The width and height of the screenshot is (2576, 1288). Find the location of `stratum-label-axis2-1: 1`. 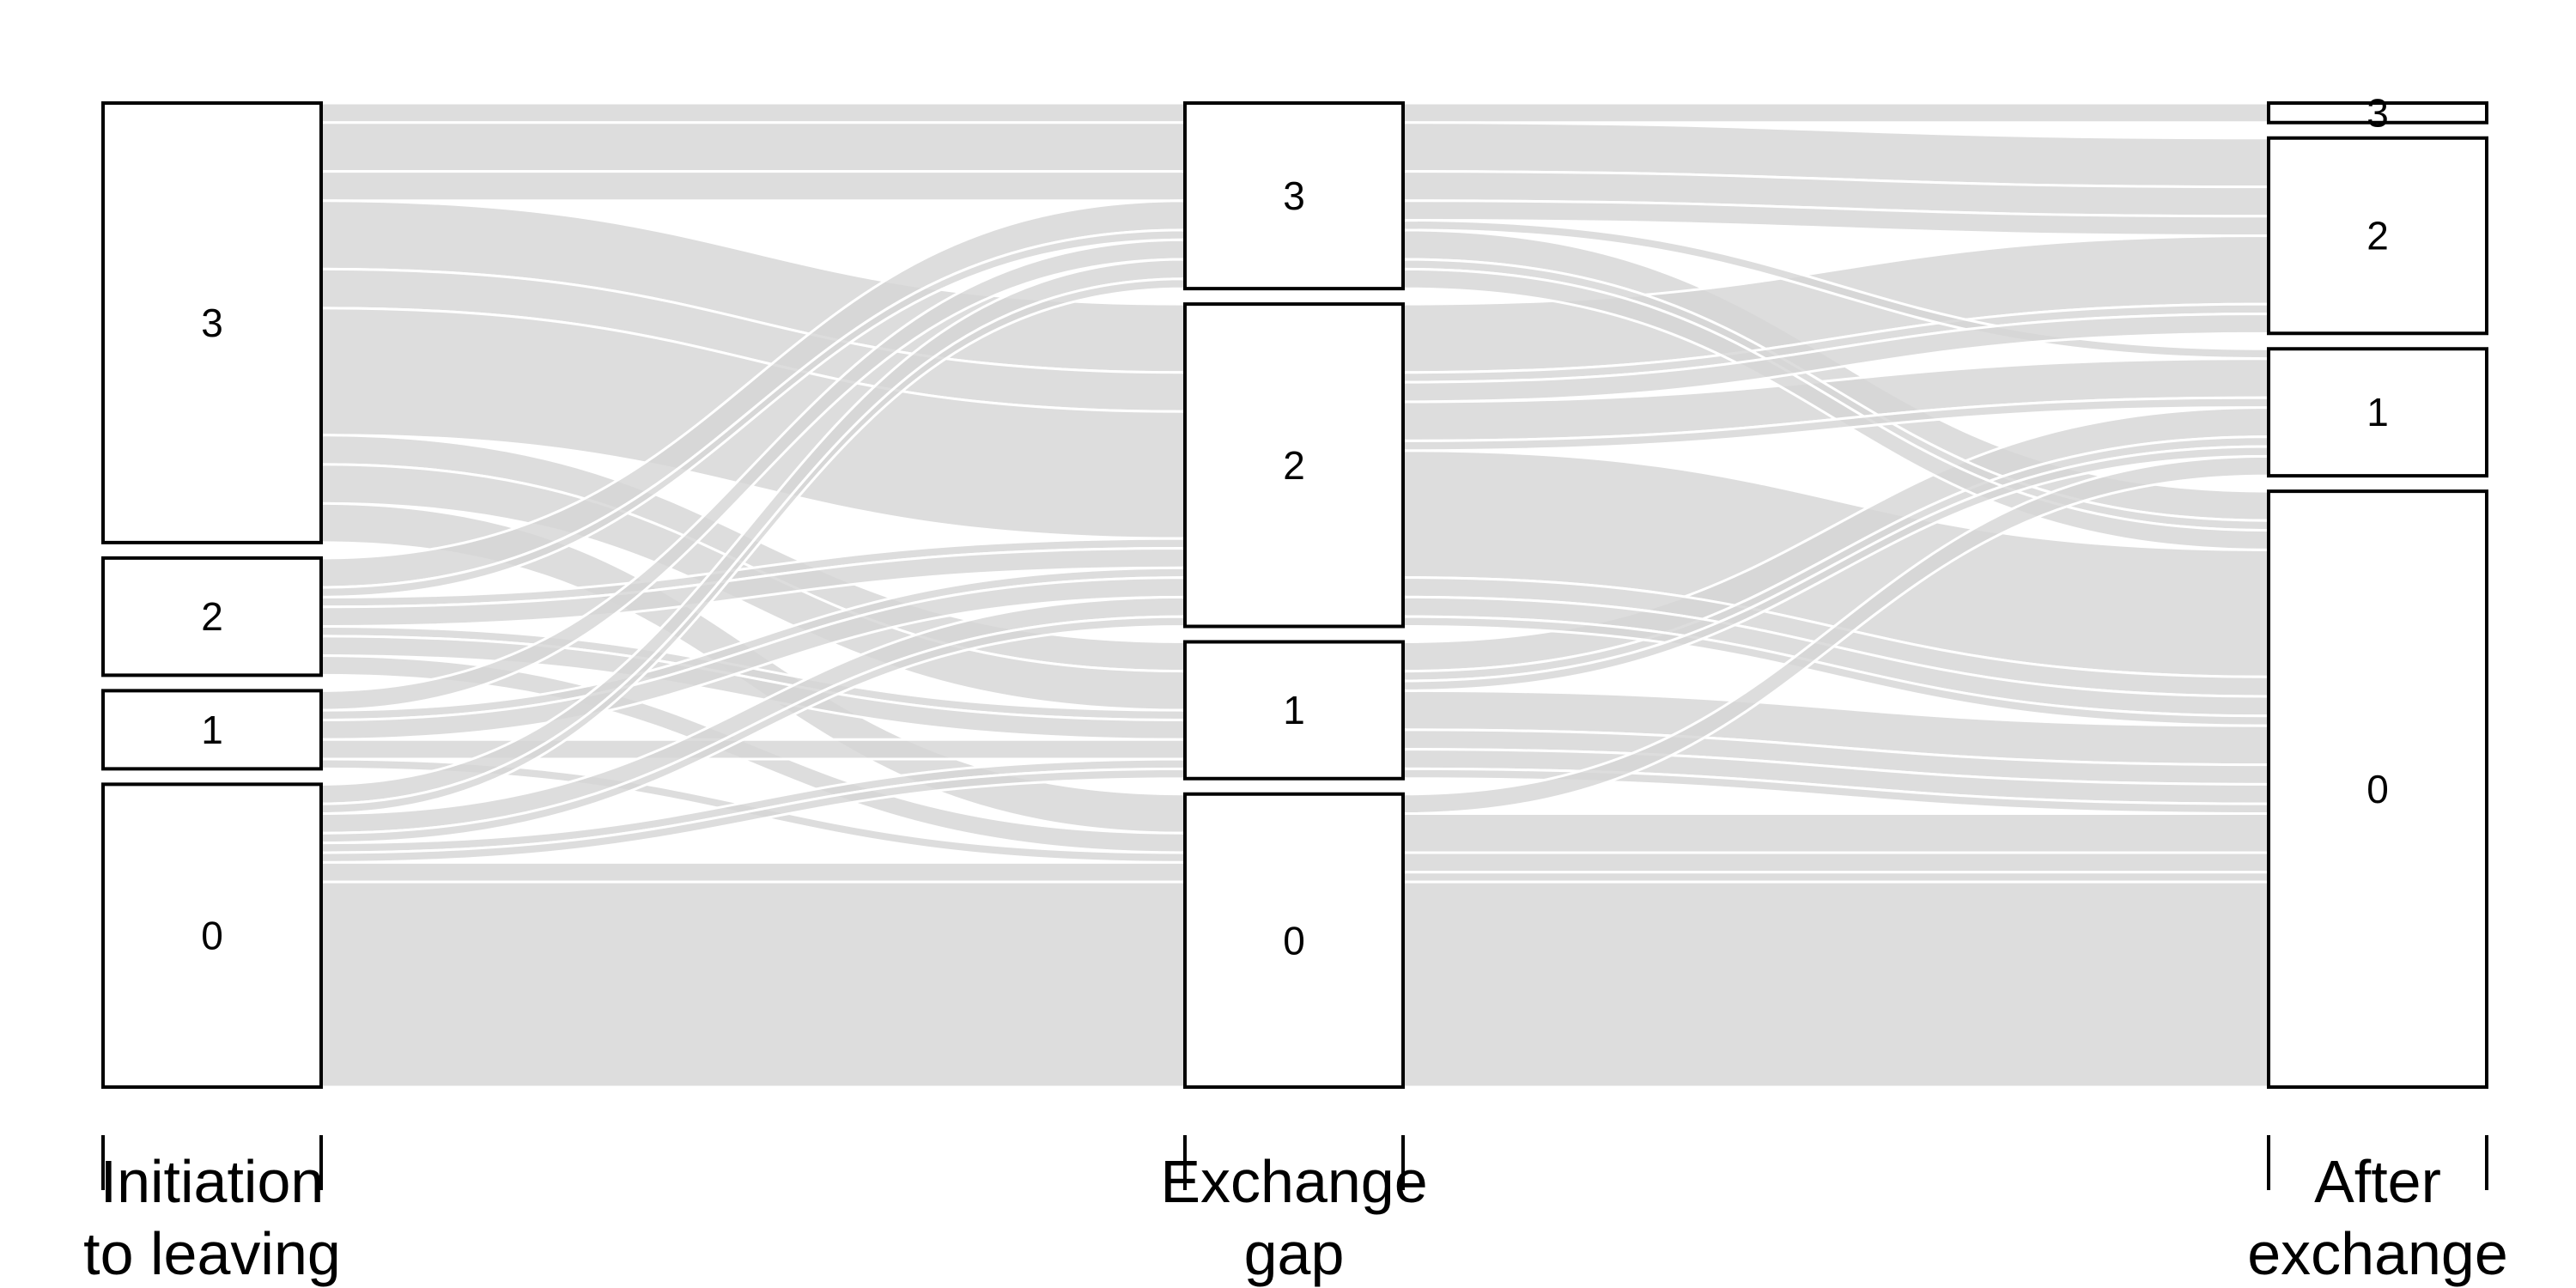

stratum-label-axis2-1: 1 is located at coordinates (1294, 710).